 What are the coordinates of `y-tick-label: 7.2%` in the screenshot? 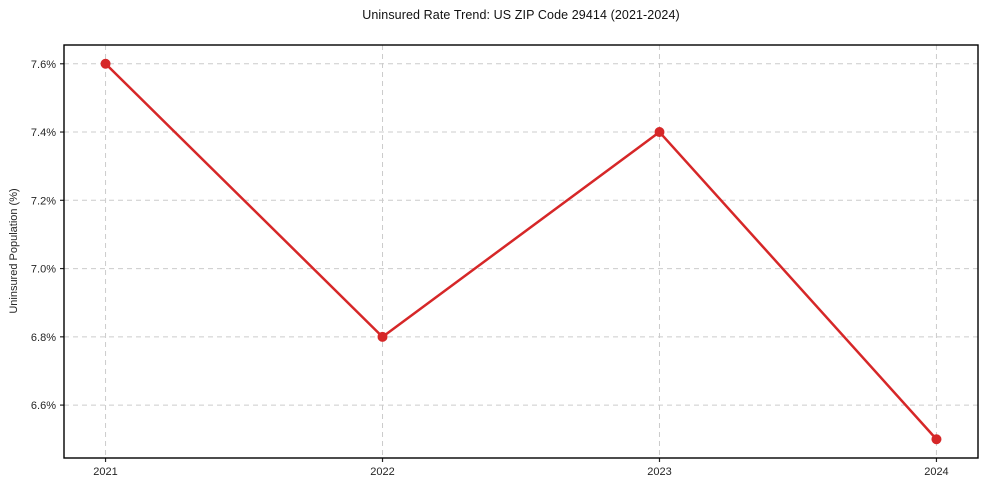 It's located at (43, 201).